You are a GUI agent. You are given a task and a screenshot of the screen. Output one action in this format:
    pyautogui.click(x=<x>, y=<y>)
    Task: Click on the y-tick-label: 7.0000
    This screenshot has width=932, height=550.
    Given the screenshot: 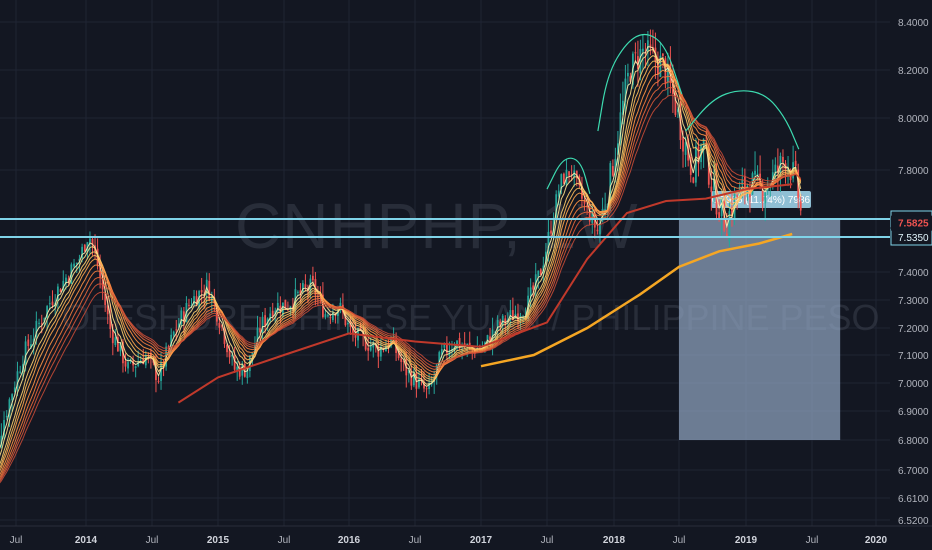 What is the action you would take?
    pyautogui.click(x=913, y=384)
    